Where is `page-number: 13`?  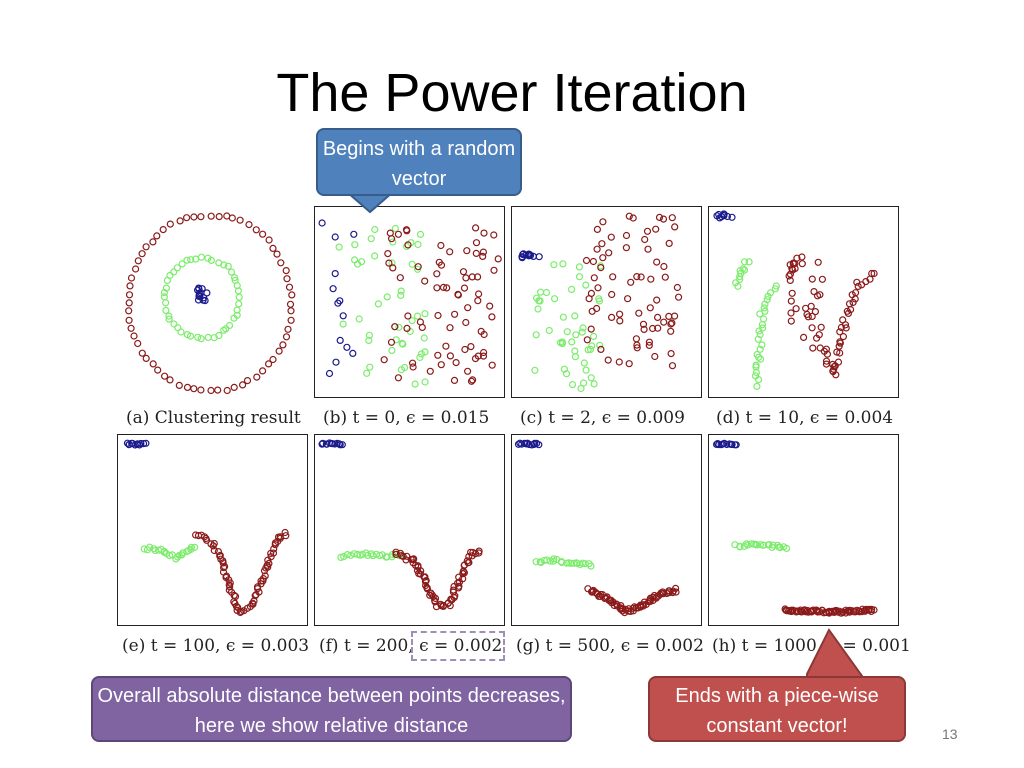
page-number: 13 is located at coordinates (950, 734).